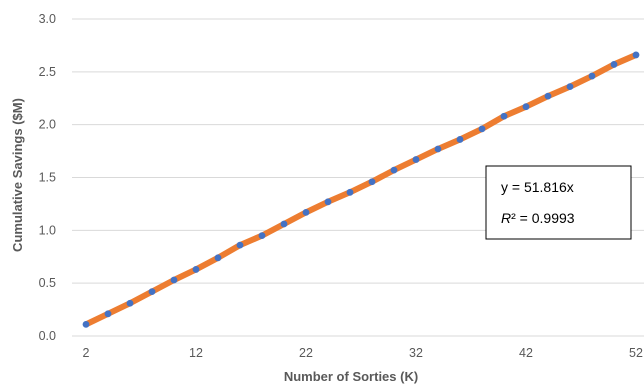  Describe the element at coordinates (526, 353) in the screenshot. I see `x-tick-label: 42` at that location.